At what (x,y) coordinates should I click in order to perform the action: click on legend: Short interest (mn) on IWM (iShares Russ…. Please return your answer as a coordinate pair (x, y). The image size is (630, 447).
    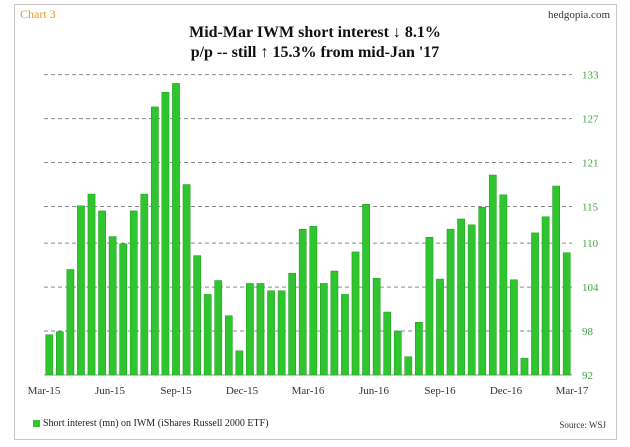
    Looking at the image, I should click on (151, 423).